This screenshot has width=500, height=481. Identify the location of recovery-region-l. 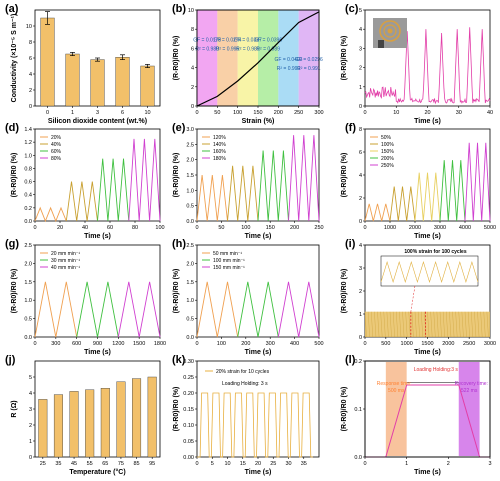
(469, 409).